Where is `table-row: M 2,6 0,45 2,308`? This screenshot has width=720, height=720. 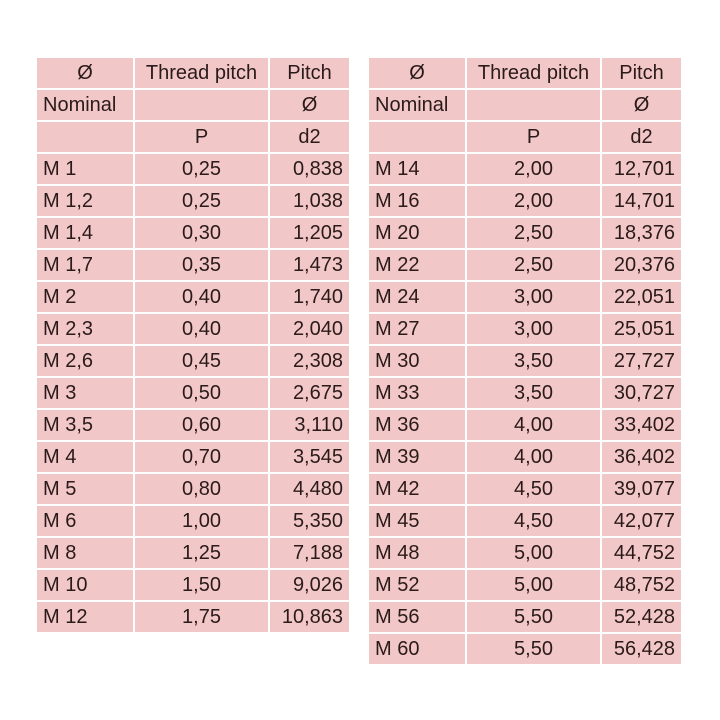 table-row: M 2,6 0,45 2,308 is located at coordinates (193, 361).